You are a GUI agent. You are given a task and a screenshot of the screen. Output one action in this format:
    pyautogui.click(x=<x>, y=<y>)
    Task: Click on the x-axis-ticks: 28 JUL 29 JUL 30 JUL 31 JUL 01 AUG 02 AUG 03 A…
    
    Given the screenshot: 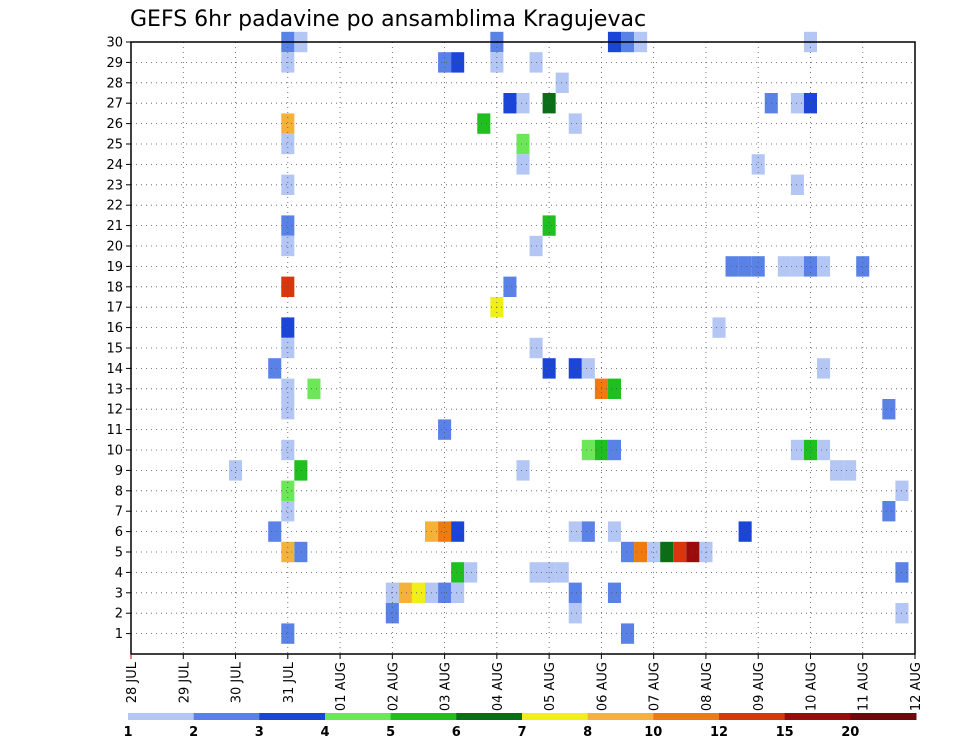 What is the action you would take?
    pyautogui.click(x=524, y=682)
    